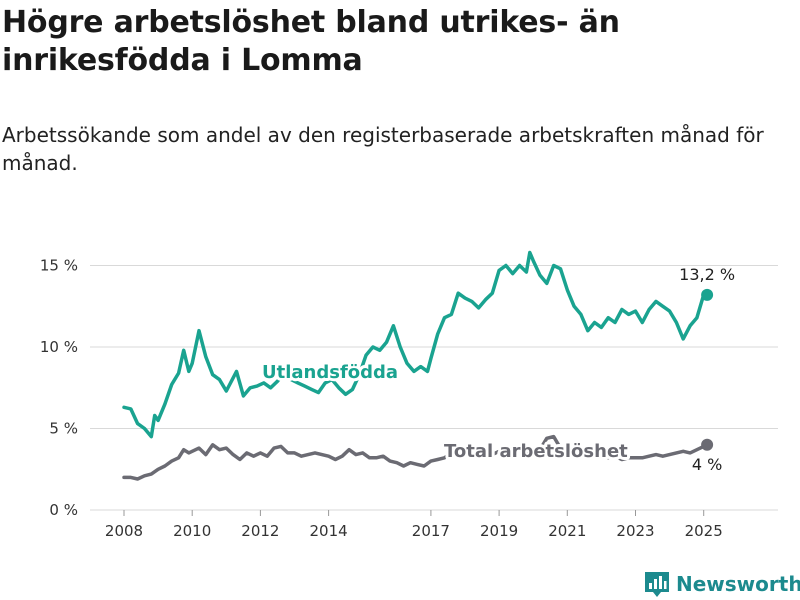  I want to click on series-end-label: 13,2 %, so click(707, 274).